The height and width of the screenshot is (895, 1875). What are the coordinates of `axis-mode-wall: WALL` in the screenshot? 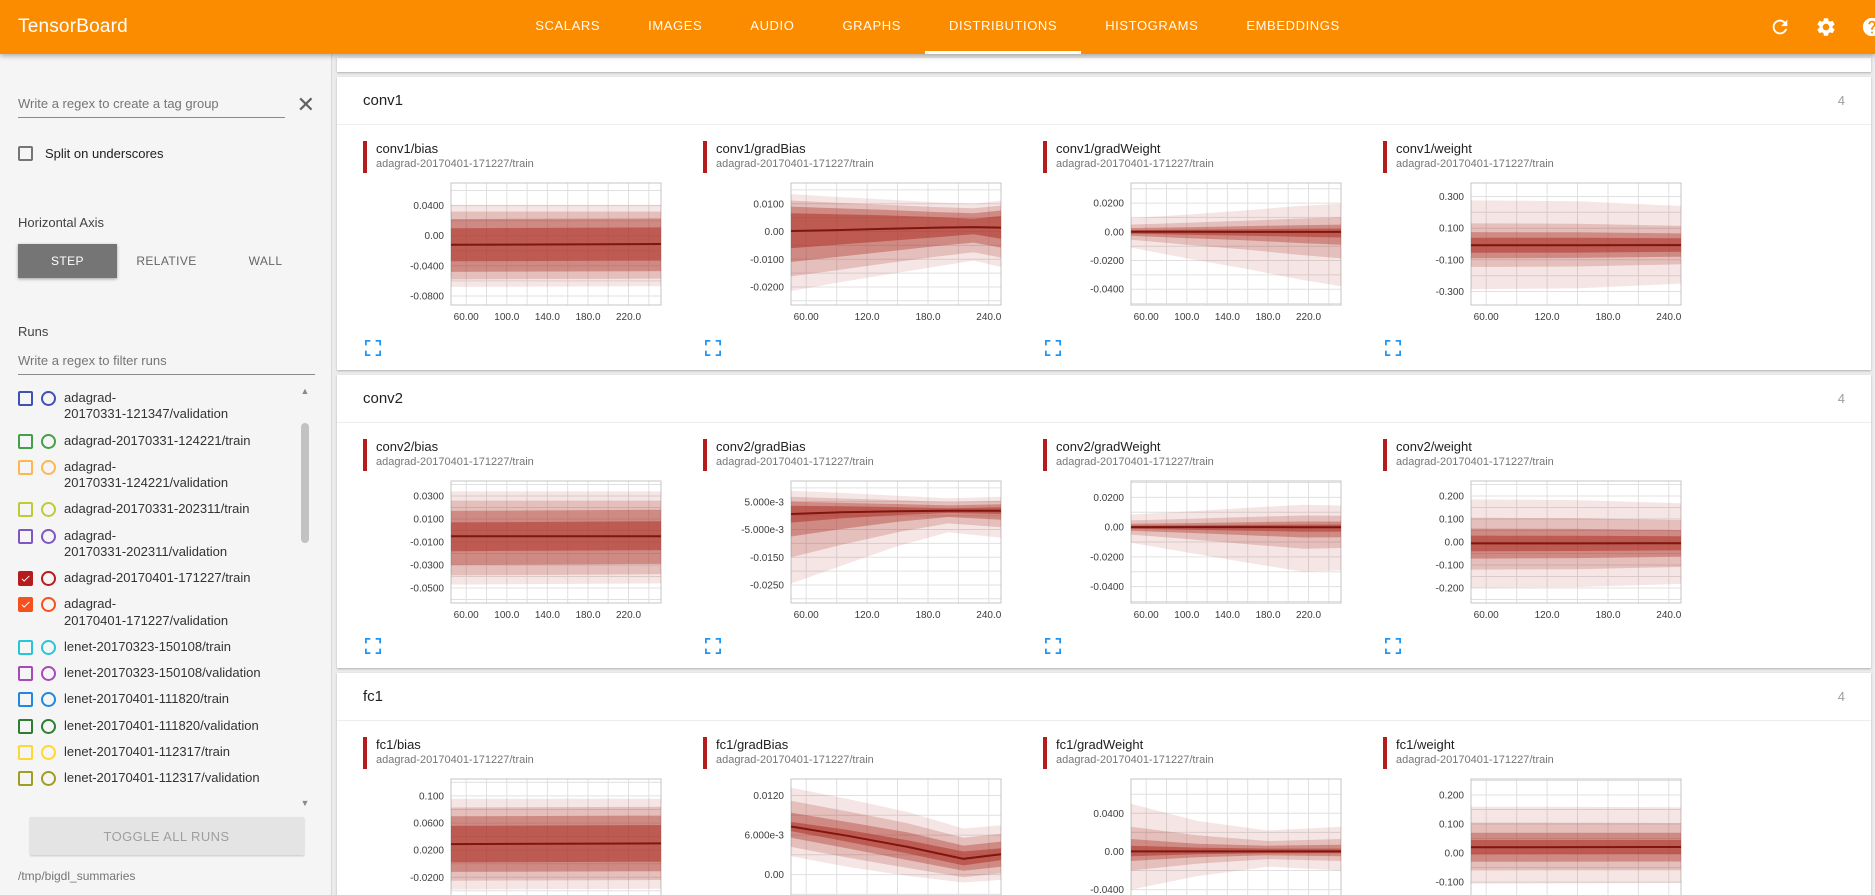 It's located at (265, 261).